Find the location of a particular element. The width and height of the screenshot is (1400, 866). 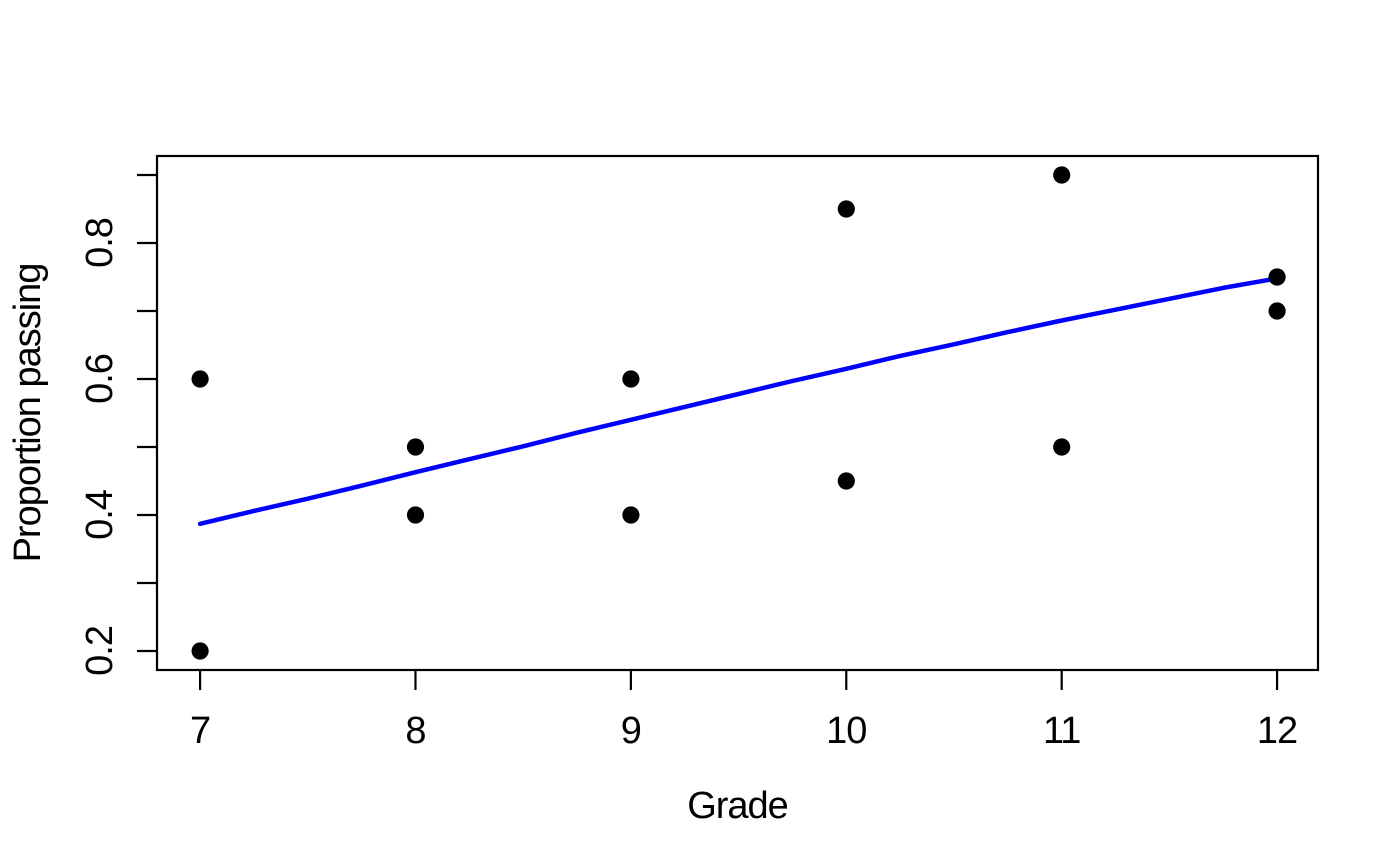

x-tick-label: 8 is located at coordinates (415, 731).